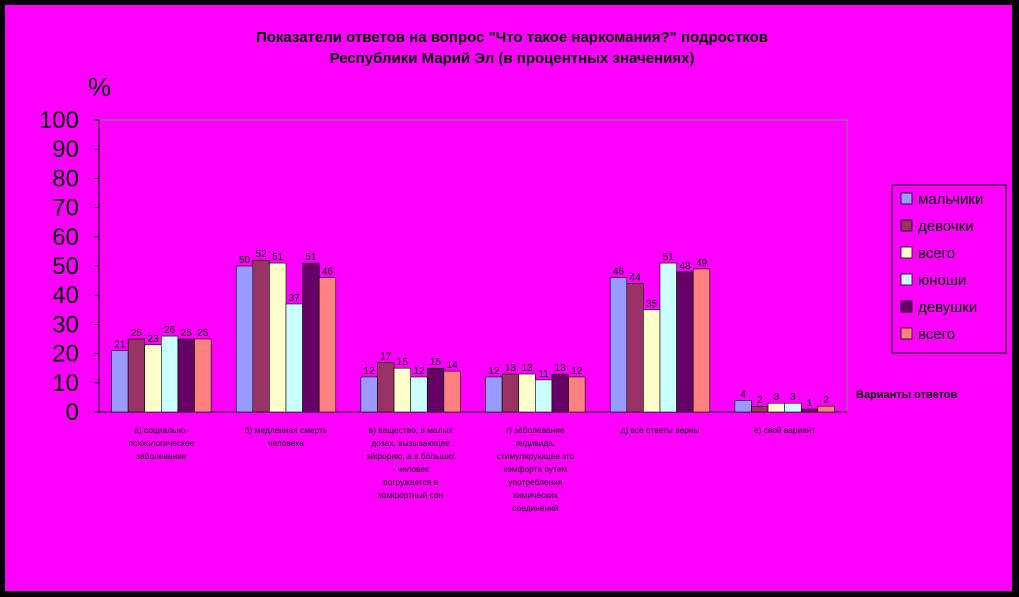 This screenshot has height=597, width=1019. Describe the element at coordinates (328, 272) in the screenshot. I see `data-label: 46` at that location.